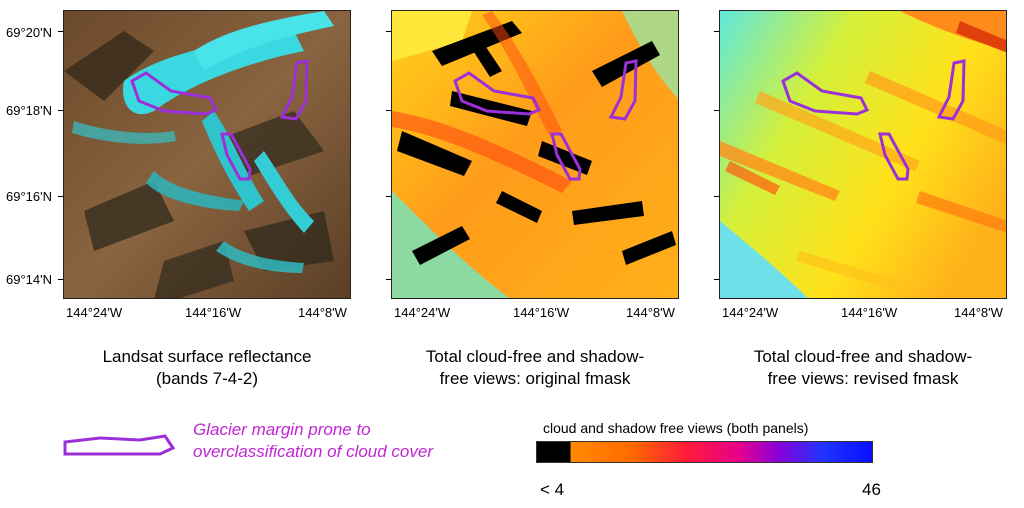  What do you see at coordinates (552, 489) in the screenshot?
I see `colorbar-min-label: < 4` at bounding box center [552, 489].